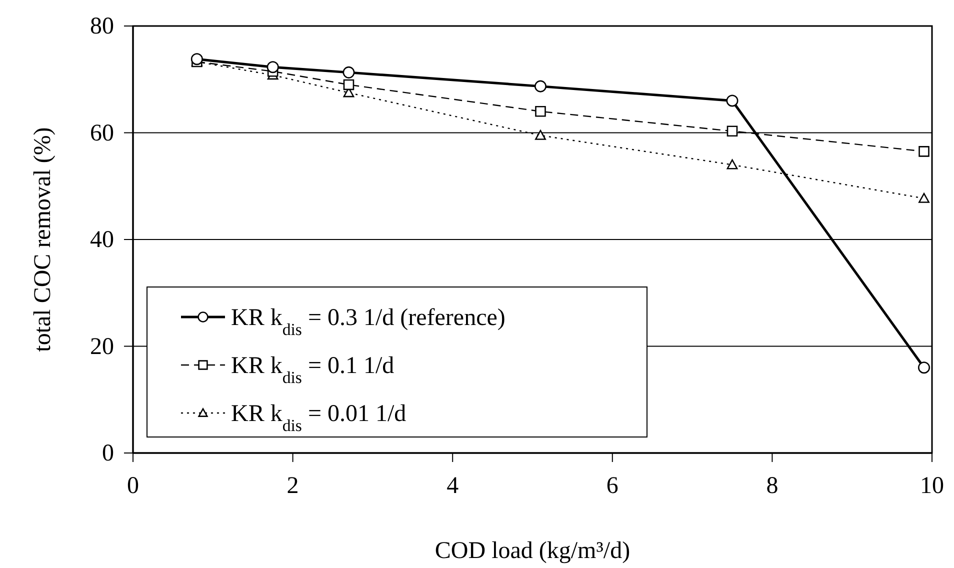  I want to click on legend-label: KR k$_{dis}$ = 0.3 1/d (reference), so click(368, 321).